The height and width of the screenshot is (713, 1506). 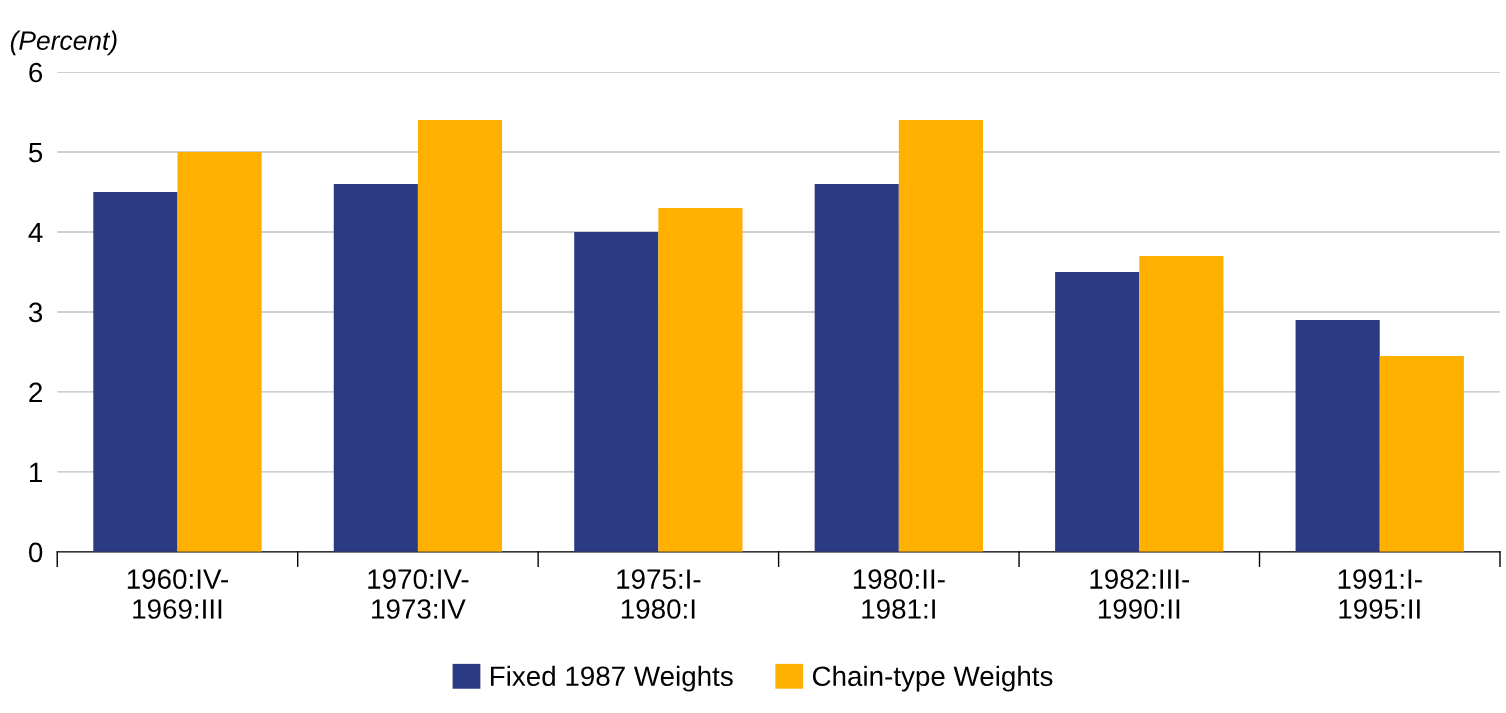 I want to click on y-tick-label: 2, so click(x=35, y=392).